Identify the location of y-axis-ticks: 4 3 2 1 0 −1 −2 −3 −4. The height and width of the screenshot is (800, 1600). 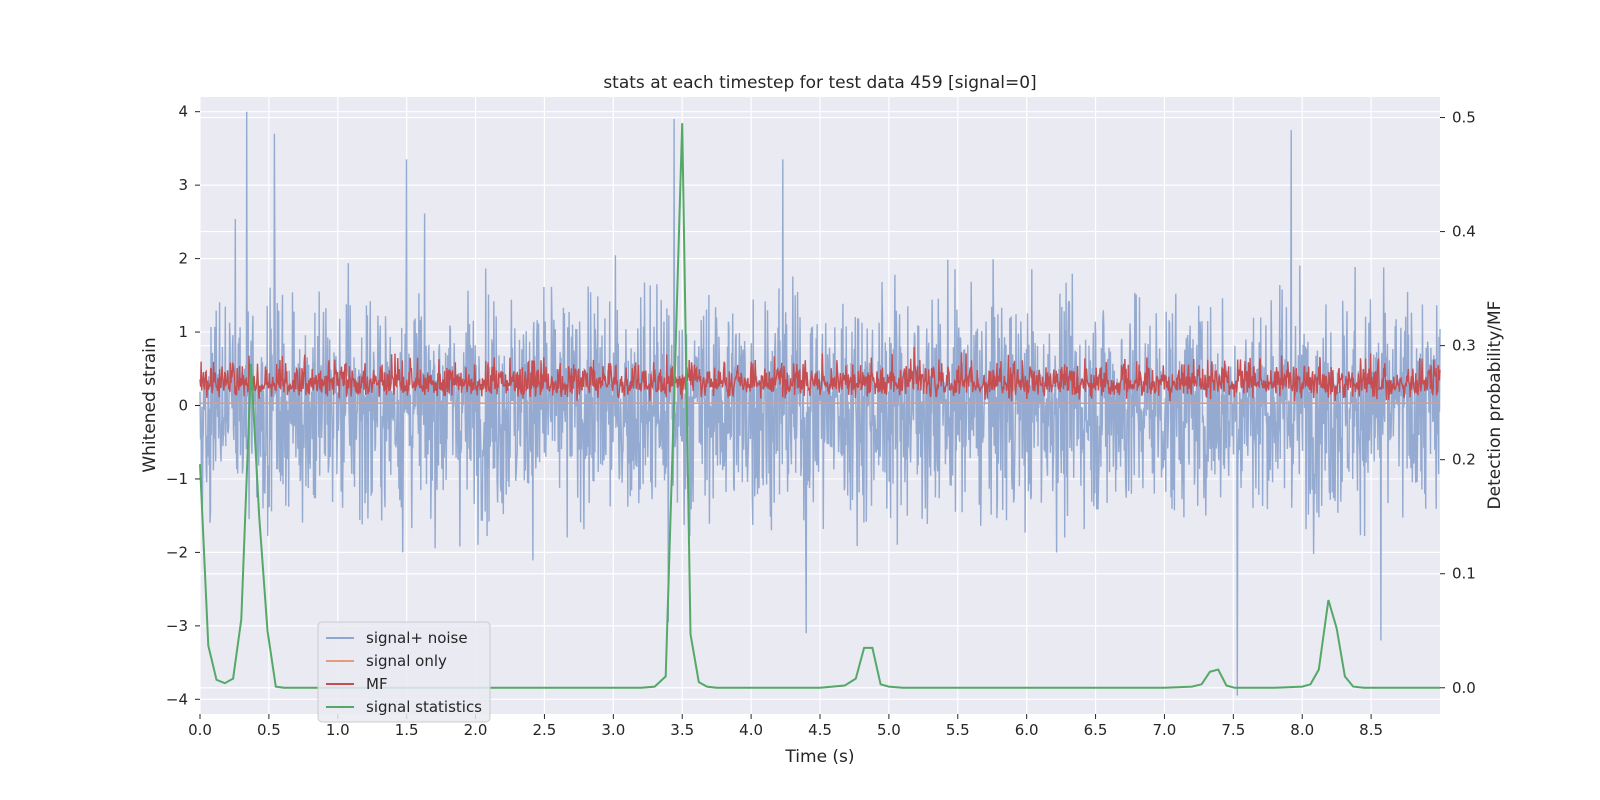
(183, 405).